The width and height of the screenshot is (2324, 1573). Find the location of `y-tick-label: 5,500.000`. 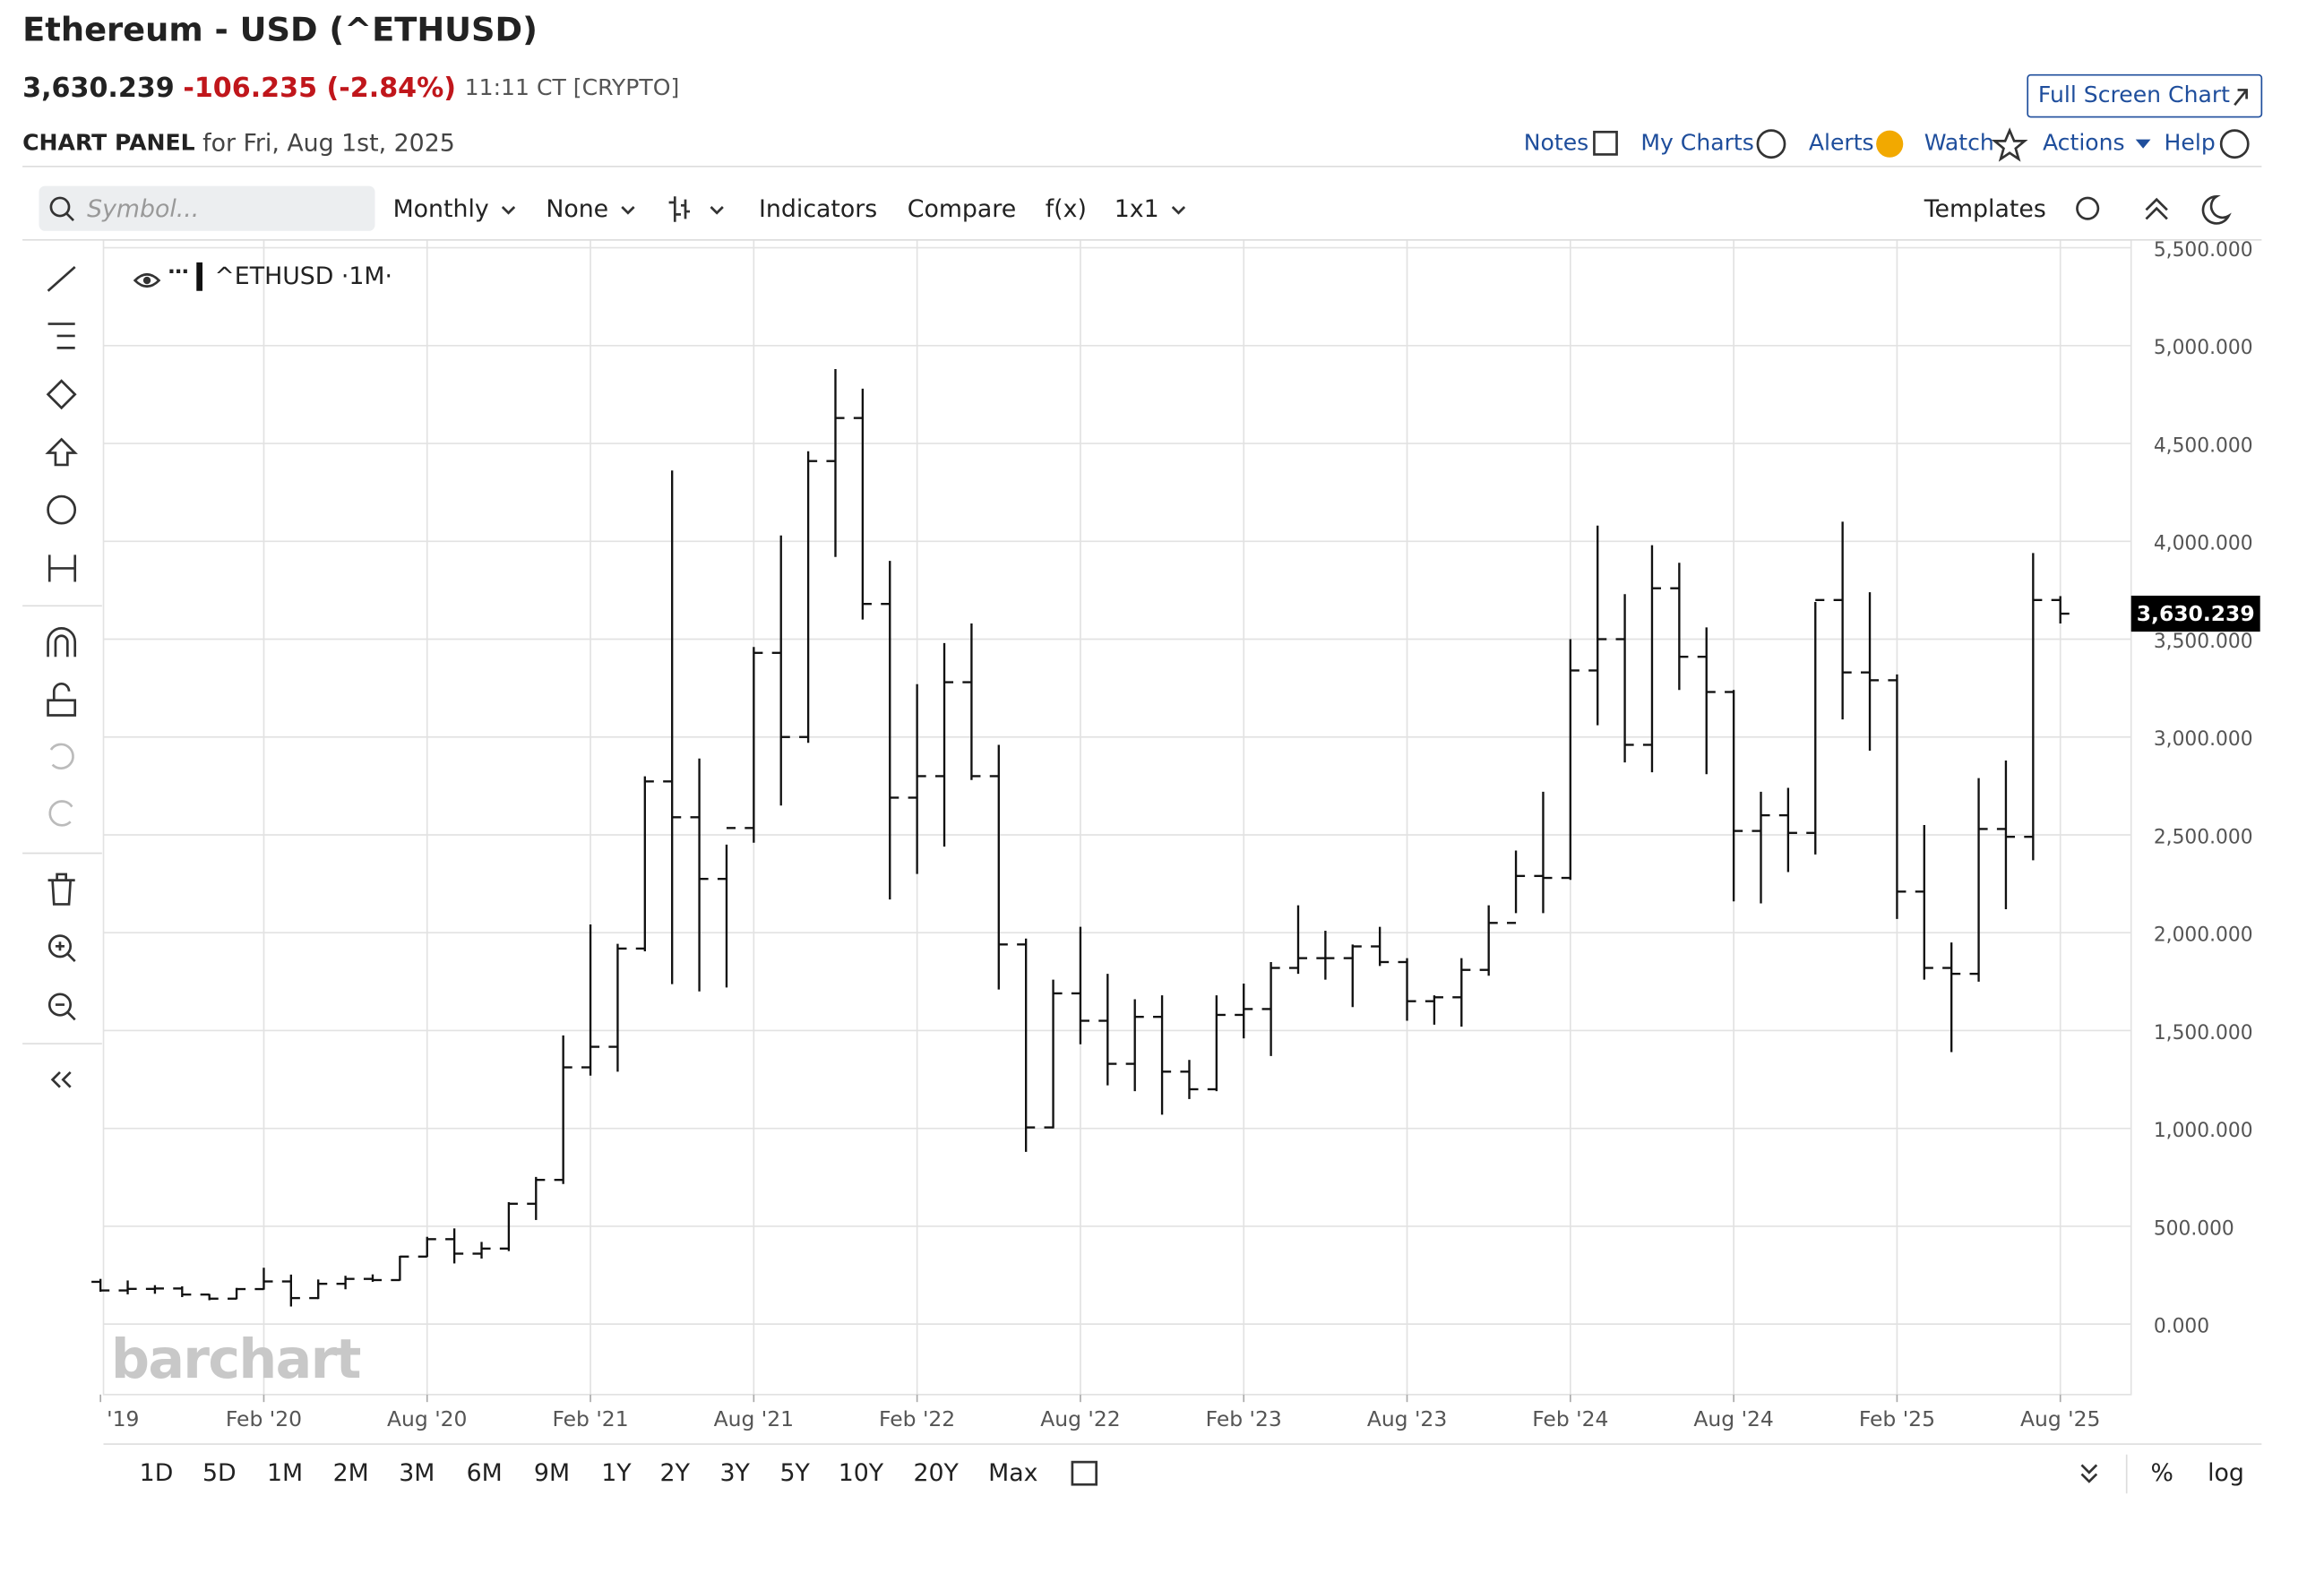

y-tick-label: 5,500.000 is located at coordinates (2203, 250).